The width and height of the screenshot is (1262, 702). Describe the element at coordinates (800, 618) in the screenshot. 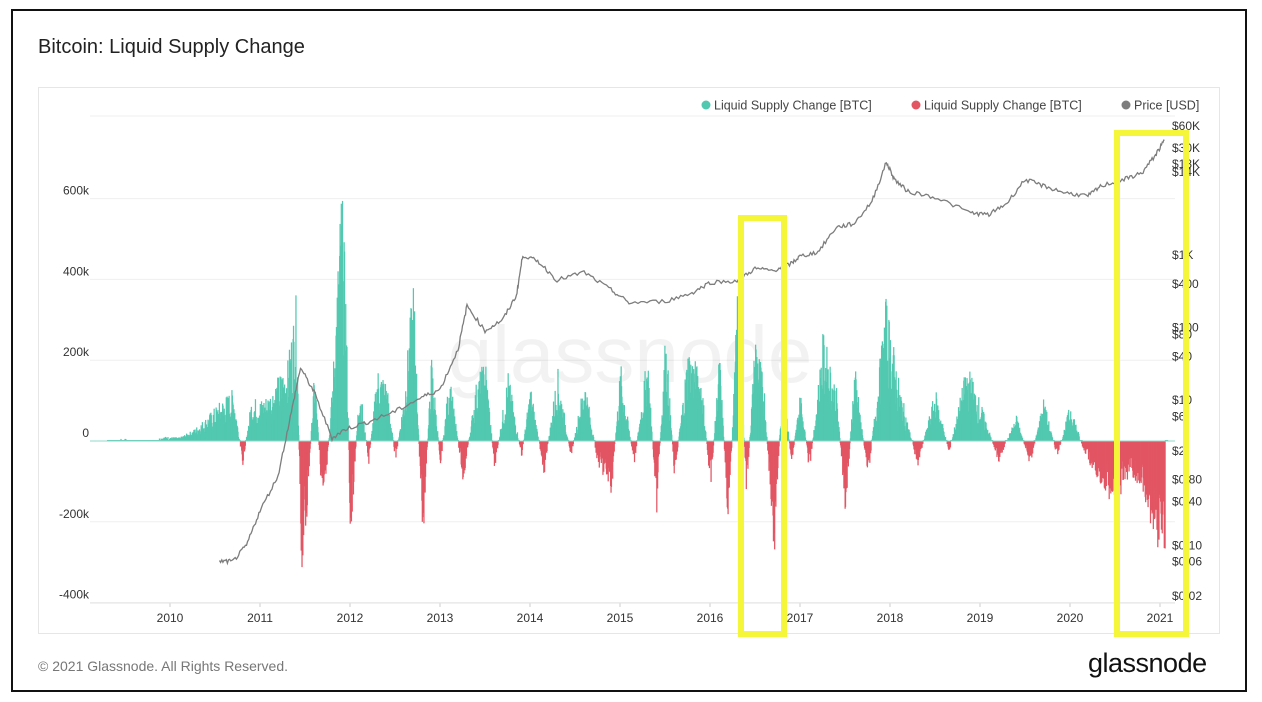

I see `x-tick-label: 2017` at that location.